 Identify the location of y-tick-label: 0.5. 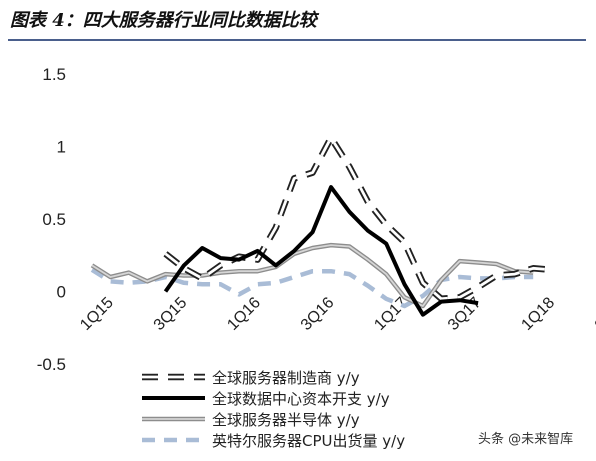
(54, 219).